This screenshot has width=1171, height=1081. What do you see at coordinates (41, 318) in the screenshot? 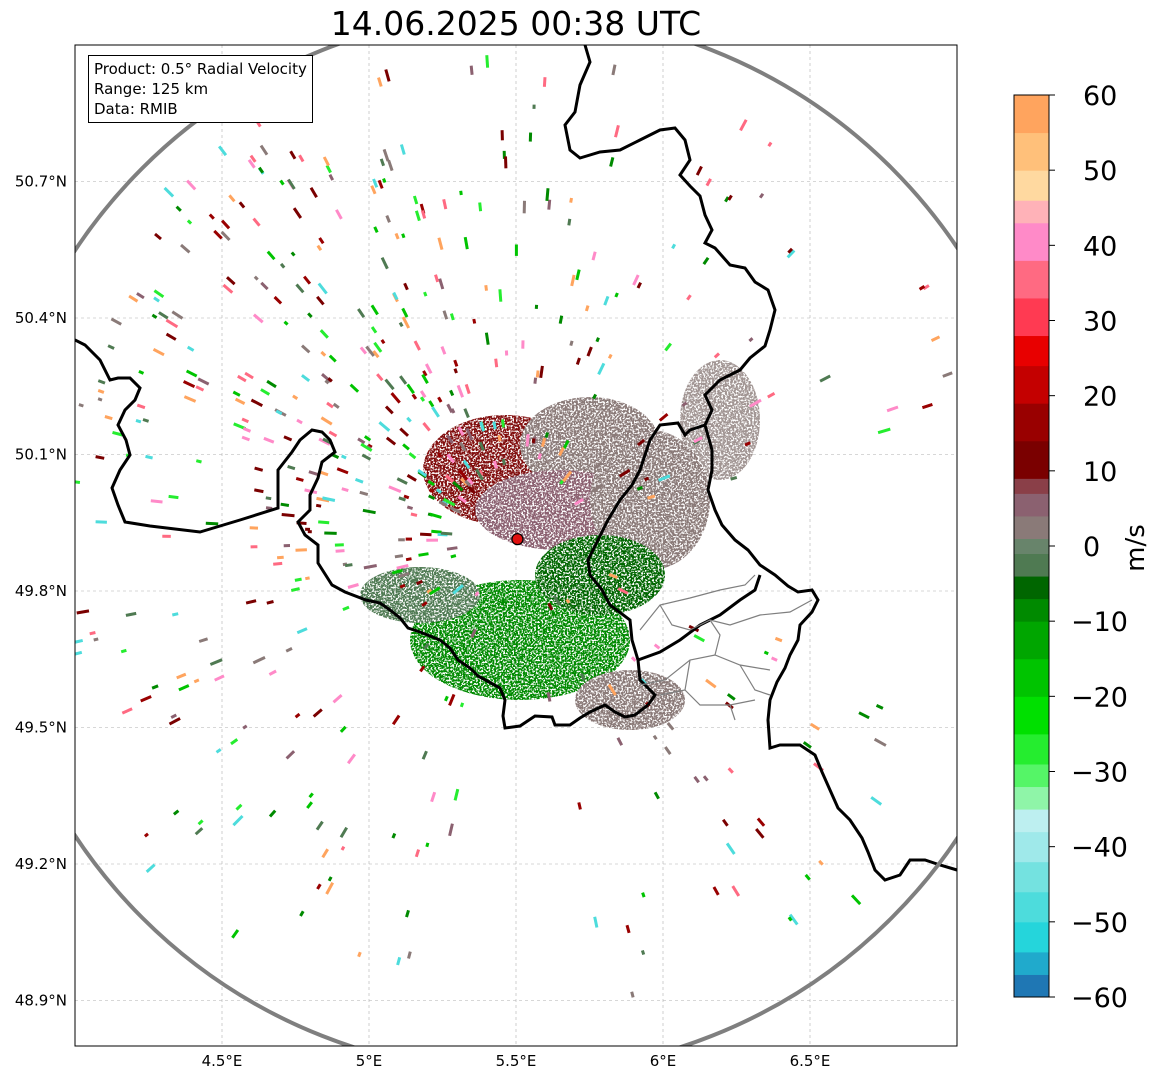
I see `latitude-tick-label: 50.4°N` at bounding box center [41, 318].